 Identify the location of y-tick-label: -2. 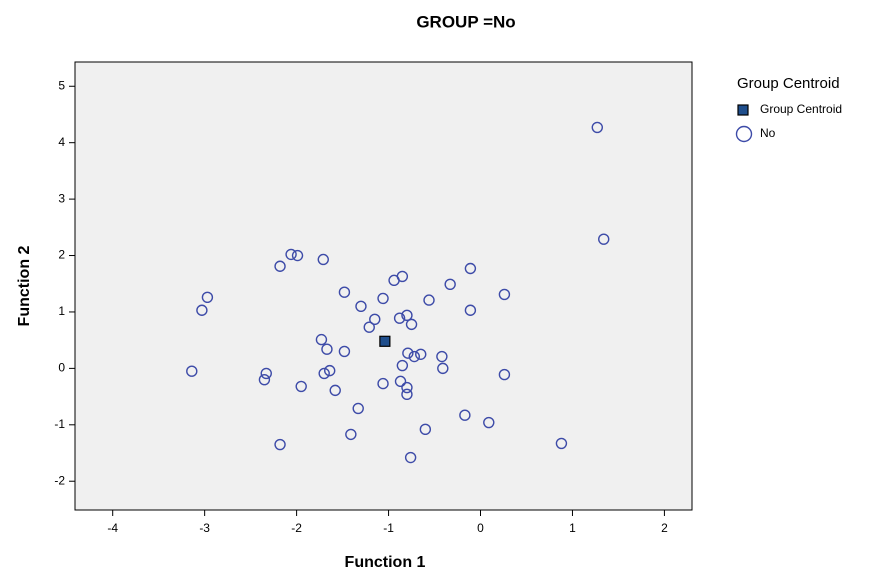
(59, 480).